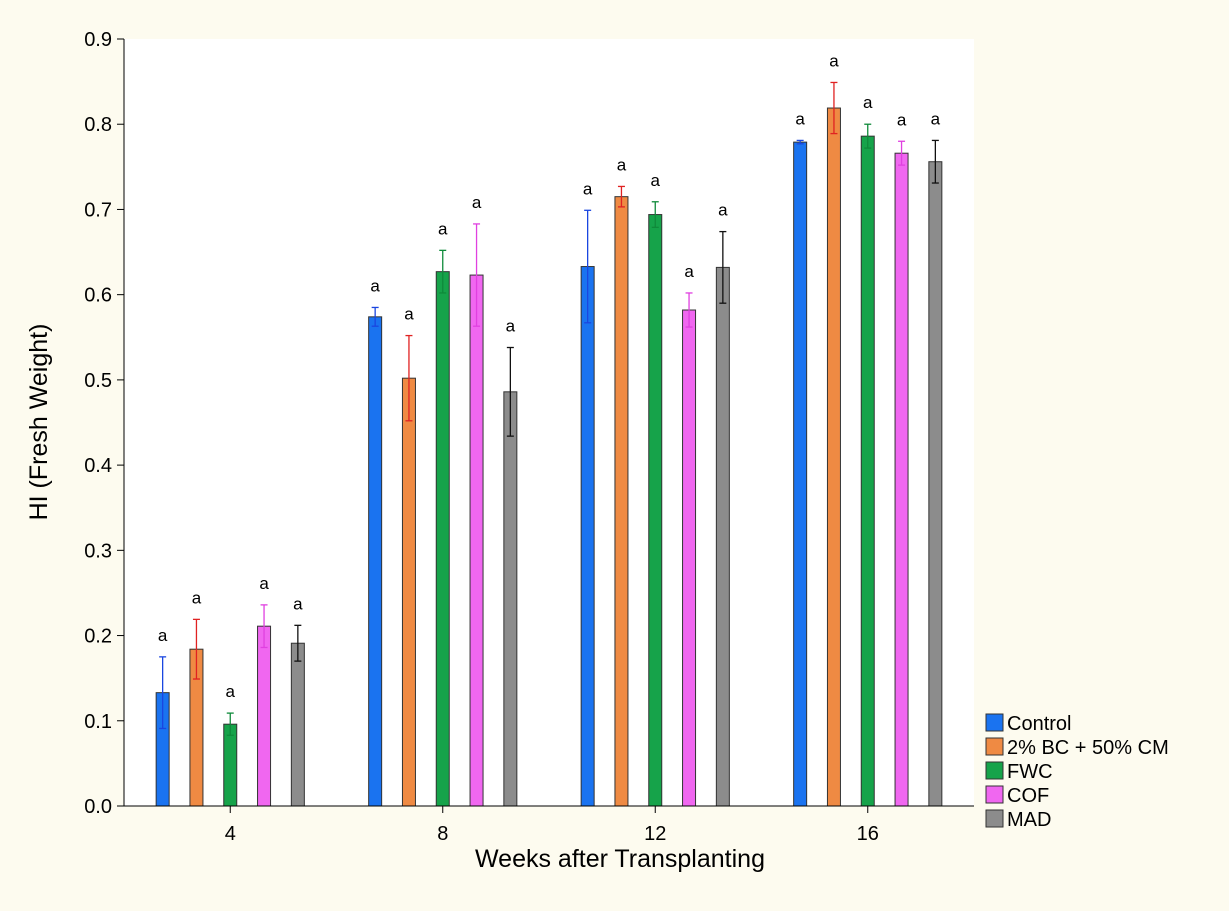 The height and width of the screenshot is (911, 1229). What do you see at coordinates (98, 296) in the screenshot?
I see `y-tick-label: 0.6` at bounding box center [98, 296].